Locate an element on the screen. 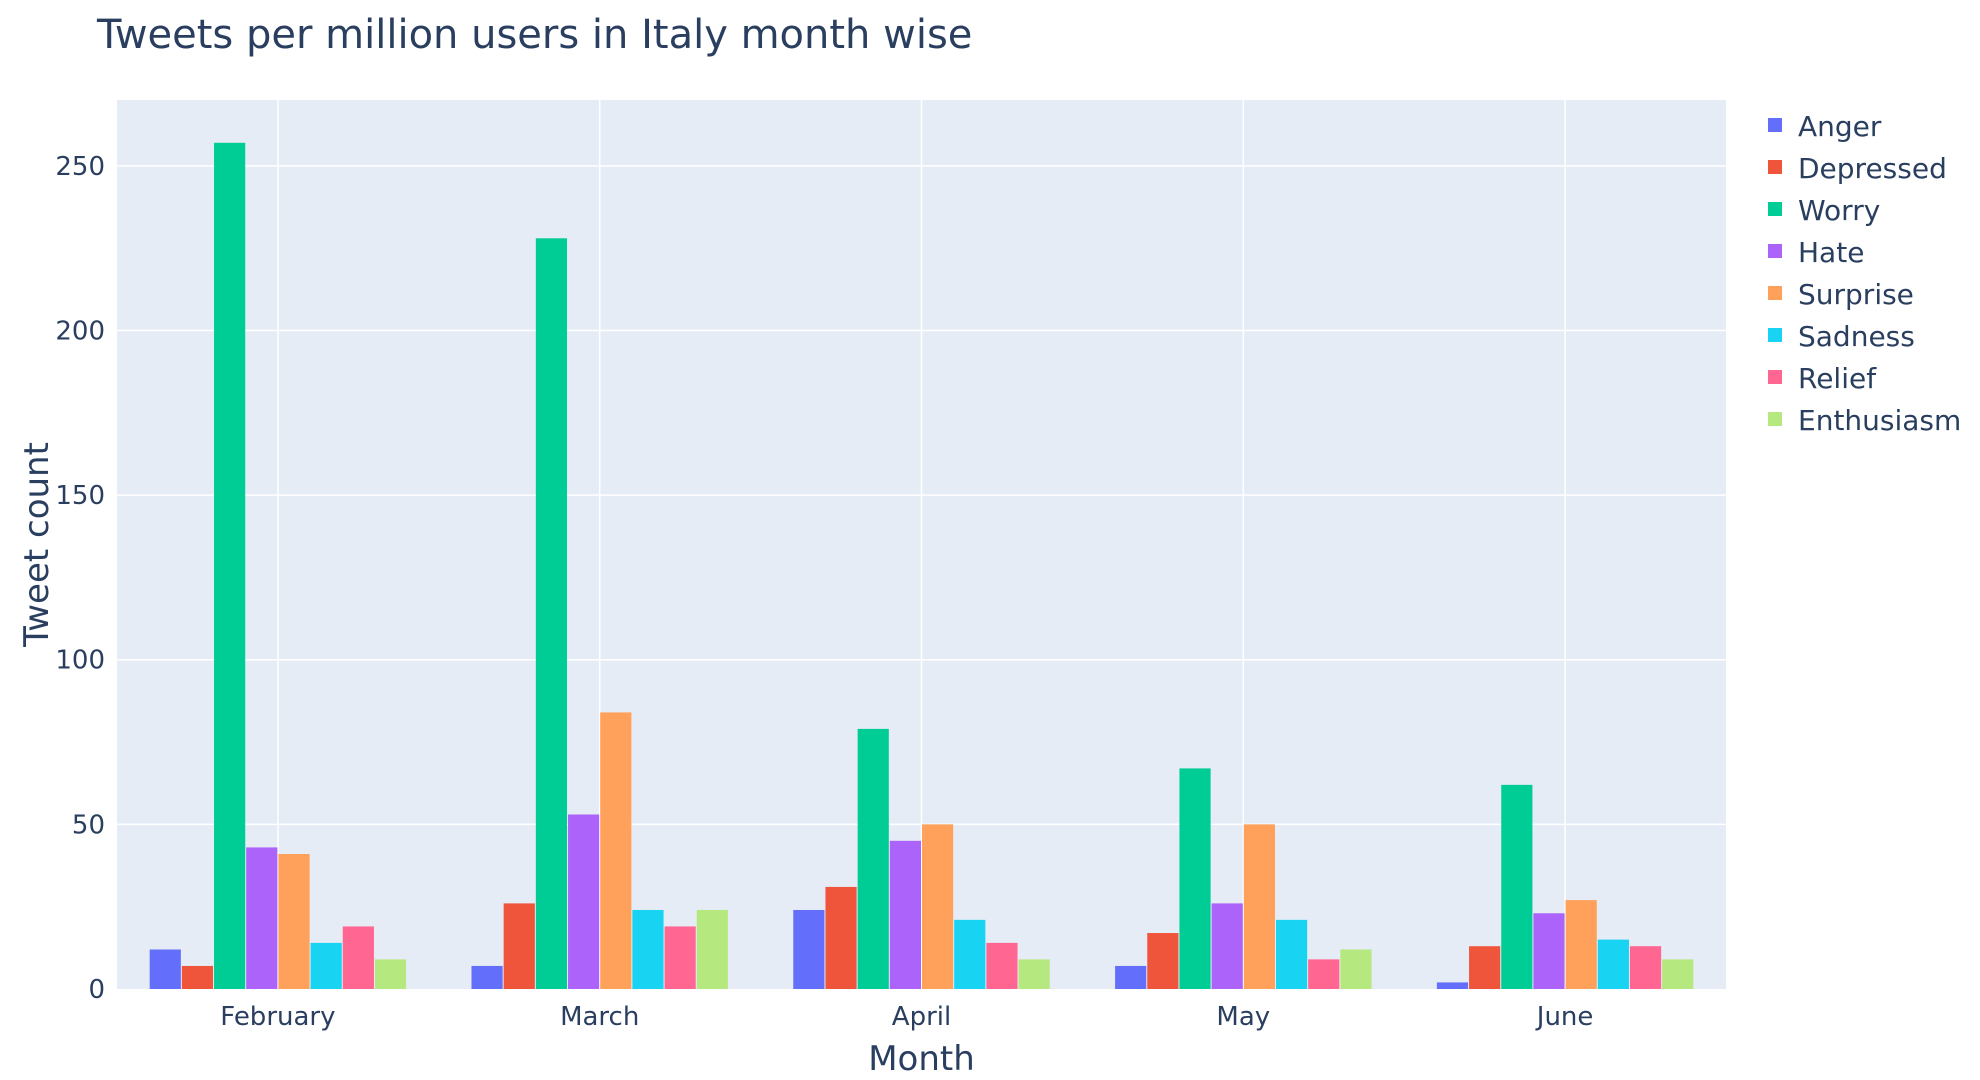 The height and width of the screenshot is (1080, 1980). legend-swatch-depressed is located at coordinates (1775, 167).